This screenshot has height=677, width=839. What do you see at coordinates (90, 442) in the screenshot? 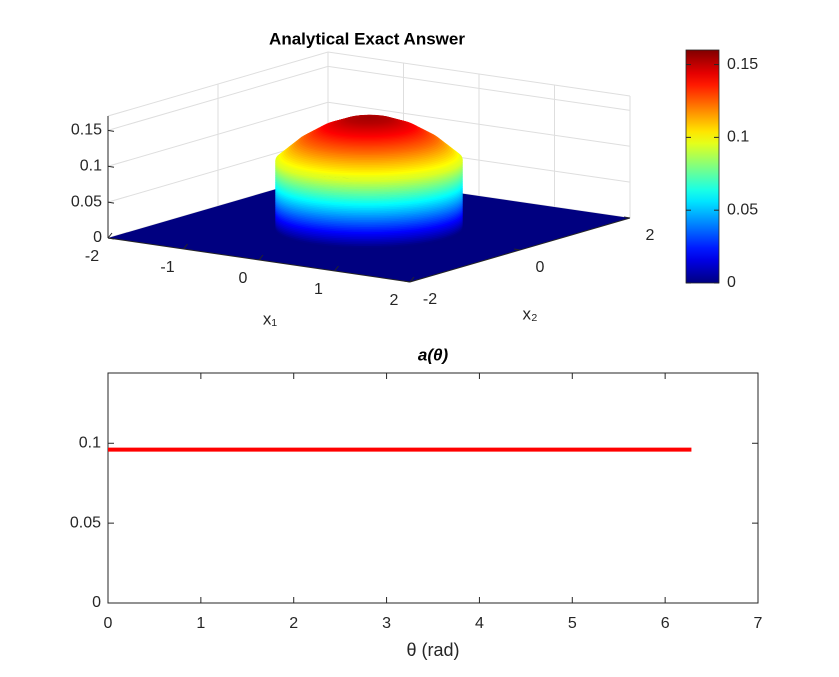
I see `y-tick-label: 0.1` at bounding box center [90, 442].